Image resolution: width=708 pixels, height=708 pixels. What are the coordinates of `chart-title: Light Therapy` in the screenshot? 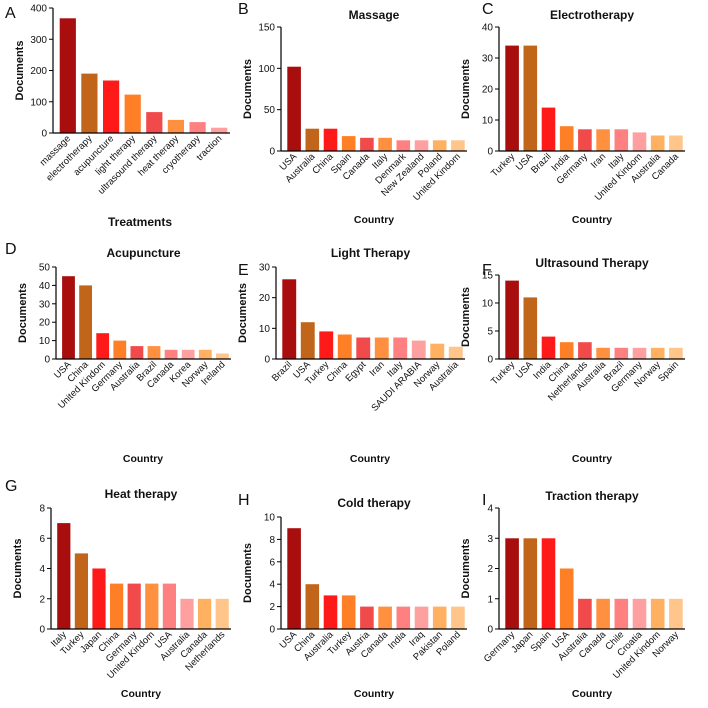 It's located at (371, 253).